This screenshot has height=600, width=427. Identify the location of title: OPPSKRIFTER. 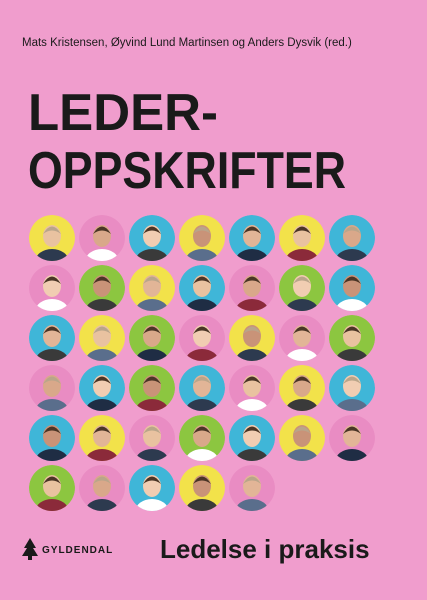
(187, 171).